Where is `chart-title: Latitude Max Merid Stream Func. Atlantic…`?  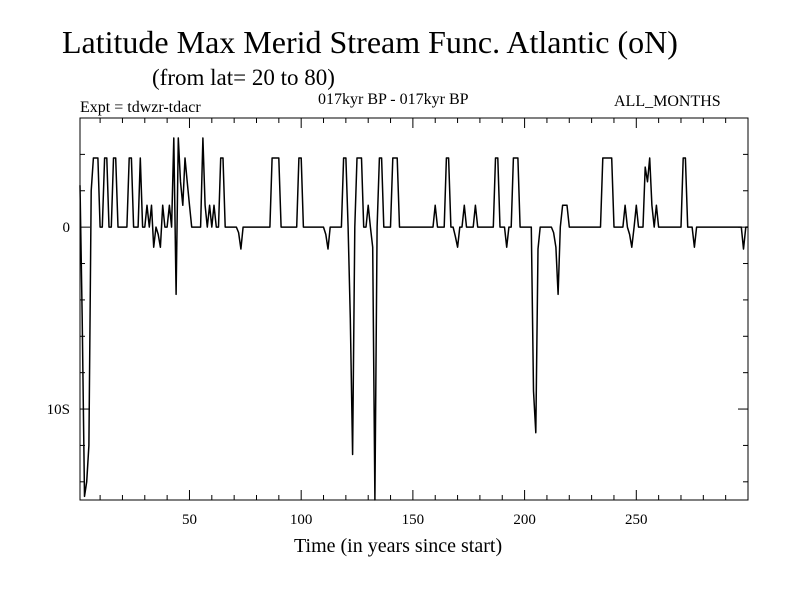
chart-title: Latitude Max Merid Stream Func. Atlantic… is located at coordinates (370, 42).